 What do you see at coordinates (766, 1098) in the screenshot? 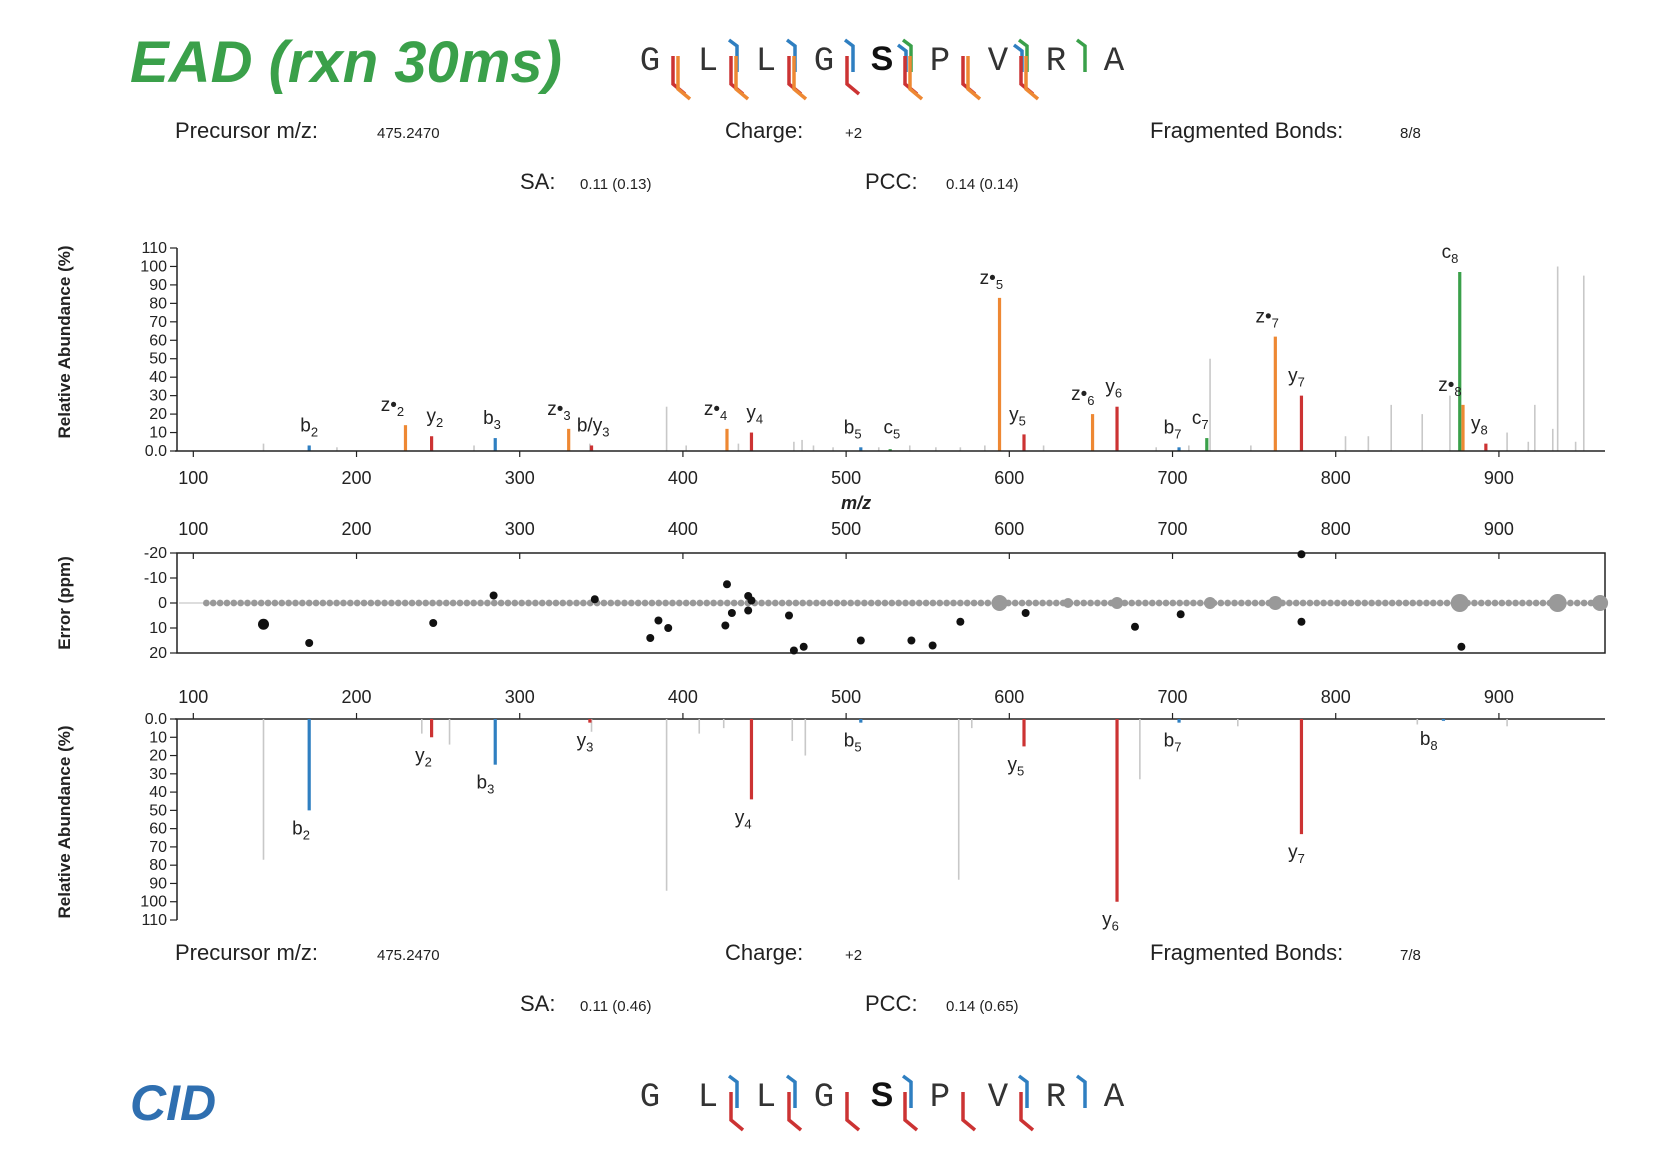
I see `residue-2: L` at bounding box center [766, 1098].